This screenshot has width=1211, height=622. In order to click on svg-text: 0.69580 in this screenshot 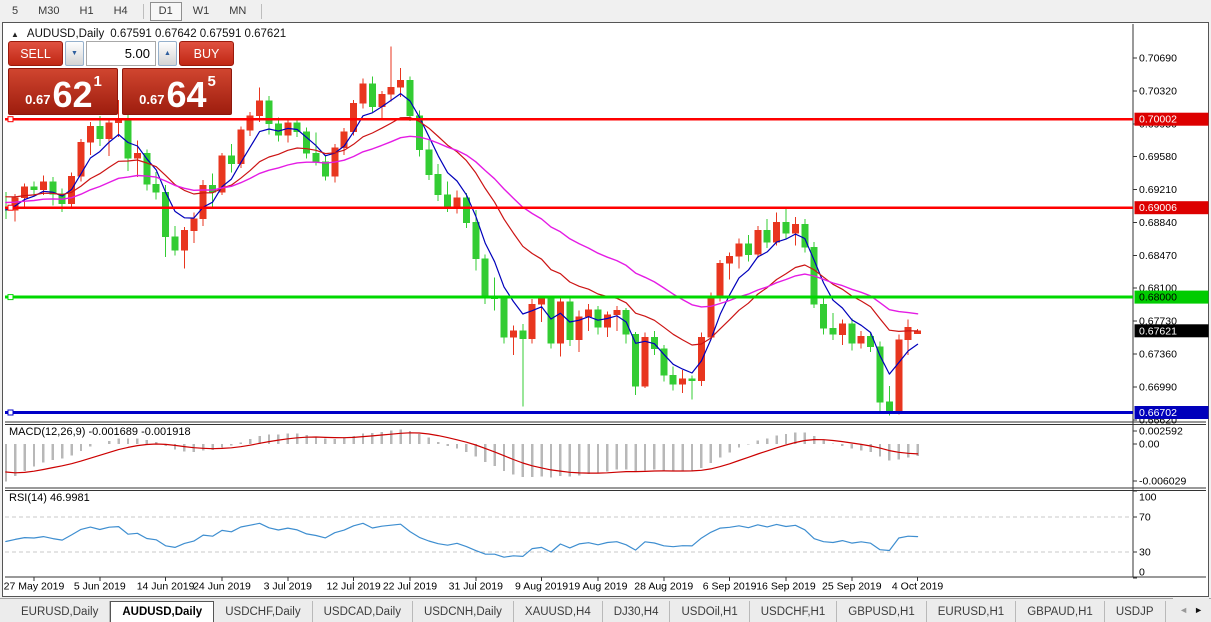, I will do `click(1158, 157)`.